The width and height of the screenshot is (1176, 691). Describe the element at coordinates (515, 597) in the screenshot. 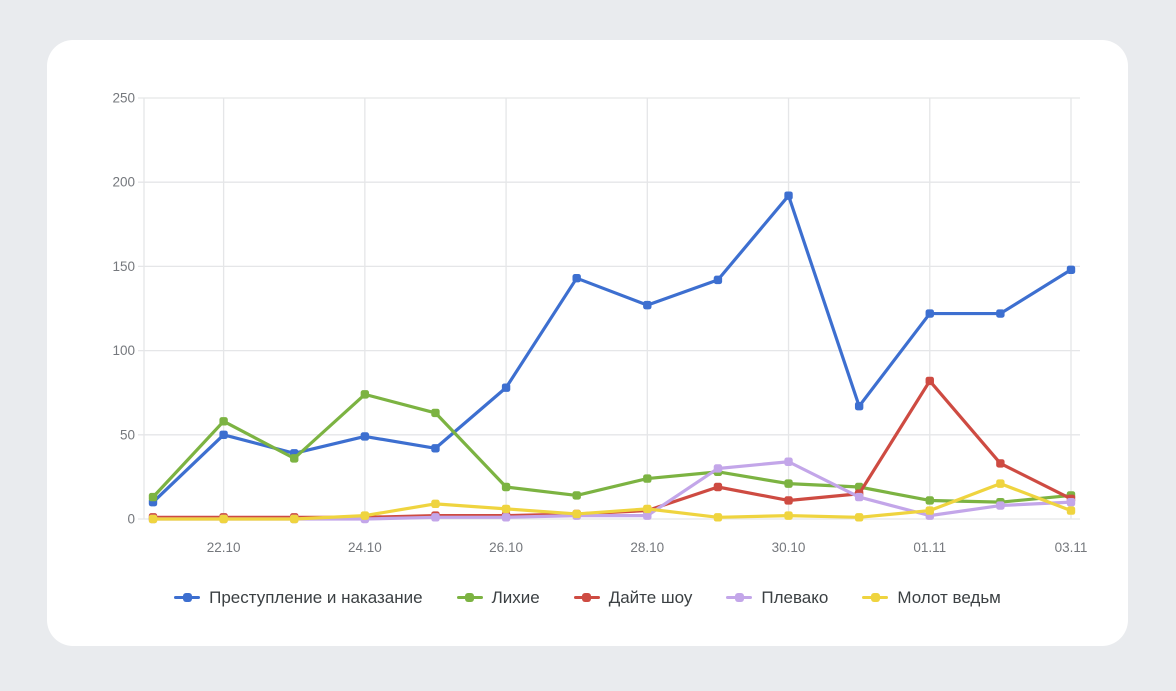

I see `legend-label: Лихие` at that location.